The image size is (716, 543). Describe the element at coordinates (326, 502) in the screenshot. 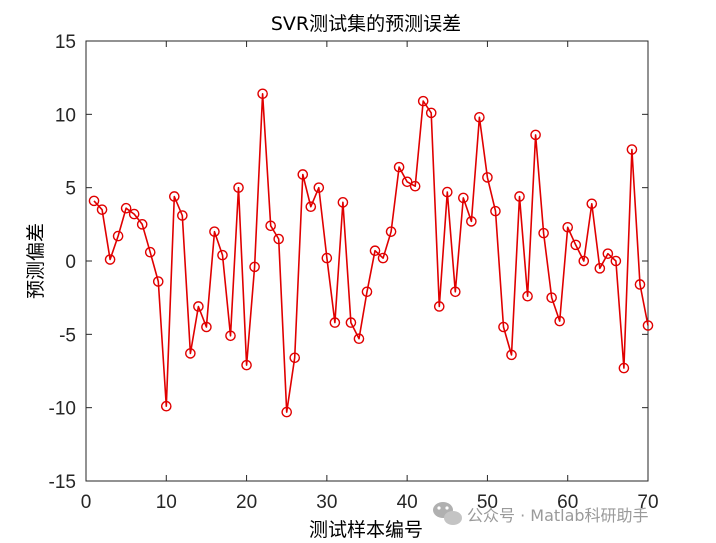

I see `x-tick-label: 30` at that location.